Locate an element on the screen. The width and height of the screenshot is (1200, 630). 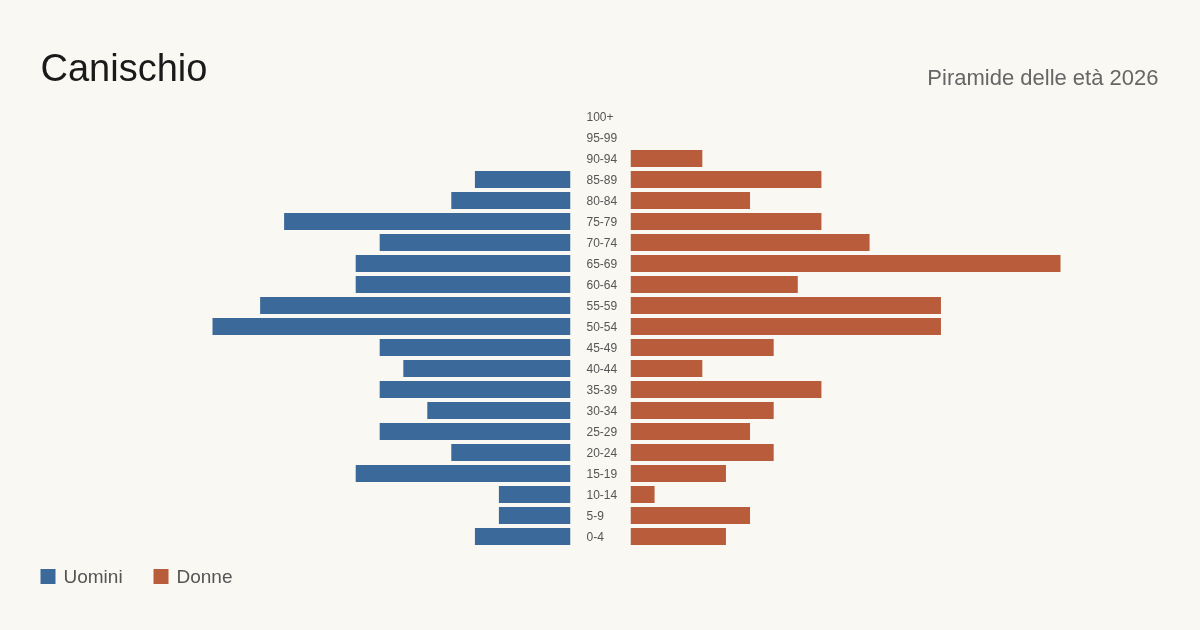
y-tick-label: 35-39 is located at coordinates (602, 390).